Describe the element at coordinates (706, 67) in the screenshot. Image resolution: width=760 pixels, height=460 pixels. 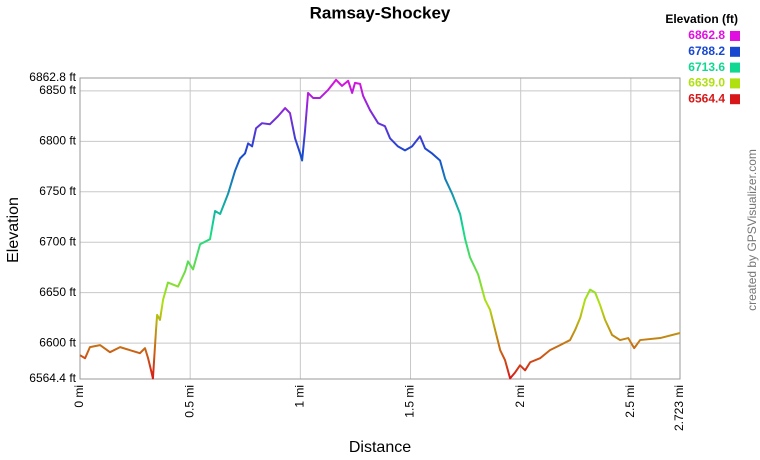
I see `legend-label: 6713.6` at that location.